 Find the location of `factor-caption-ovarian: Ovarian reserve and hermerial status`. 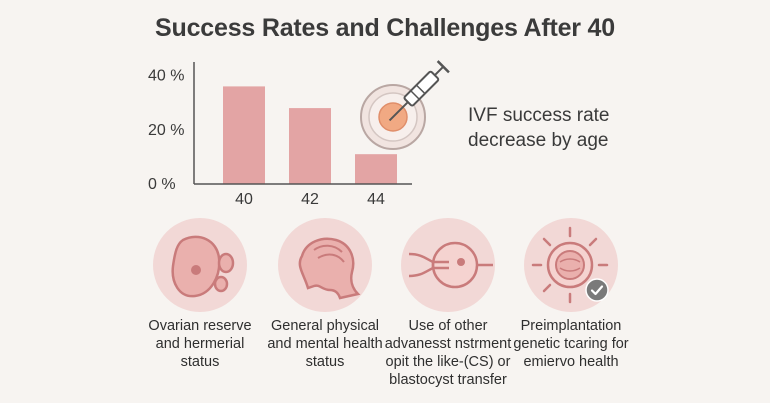

factor-caption-ovarian: Ovarian reserve and hermerial status is located at coordinates (200, 344).